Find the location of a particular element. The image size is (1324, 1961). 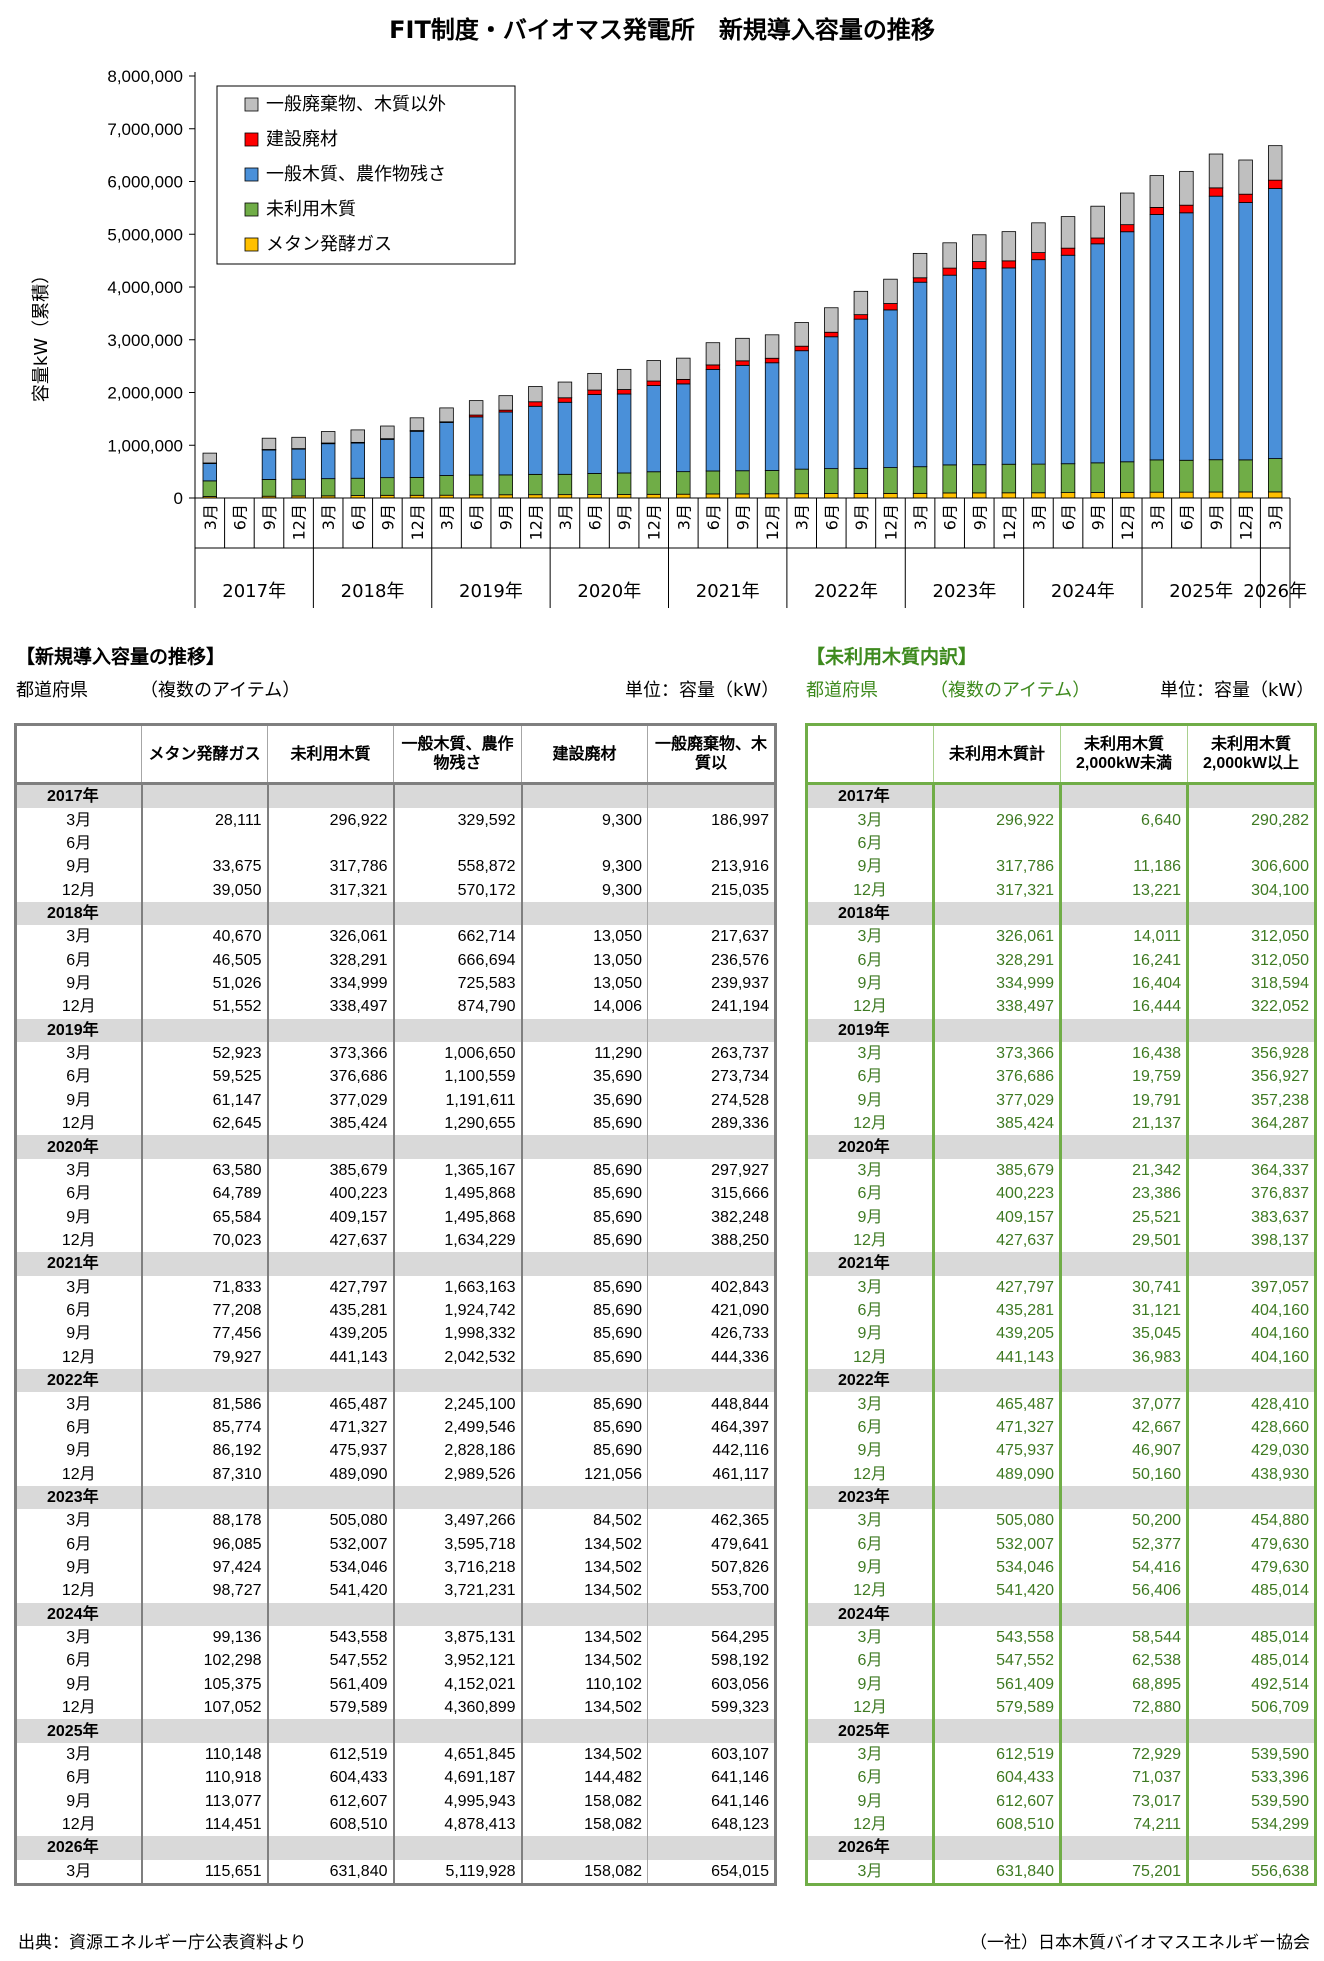

green_table-year-label: 2022年 is located at coordinates (870, 1380).